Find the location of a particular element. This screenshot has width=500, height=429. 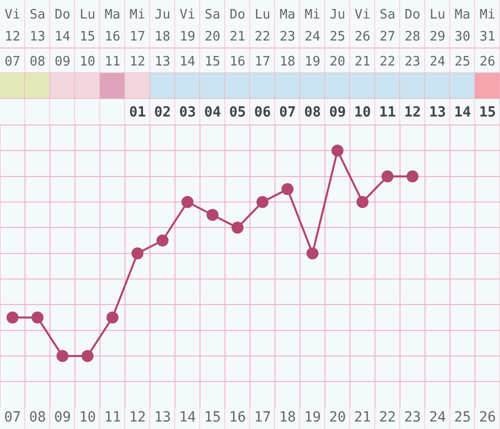

x2-tick-label: 24 is located at coordinates (438, 62).